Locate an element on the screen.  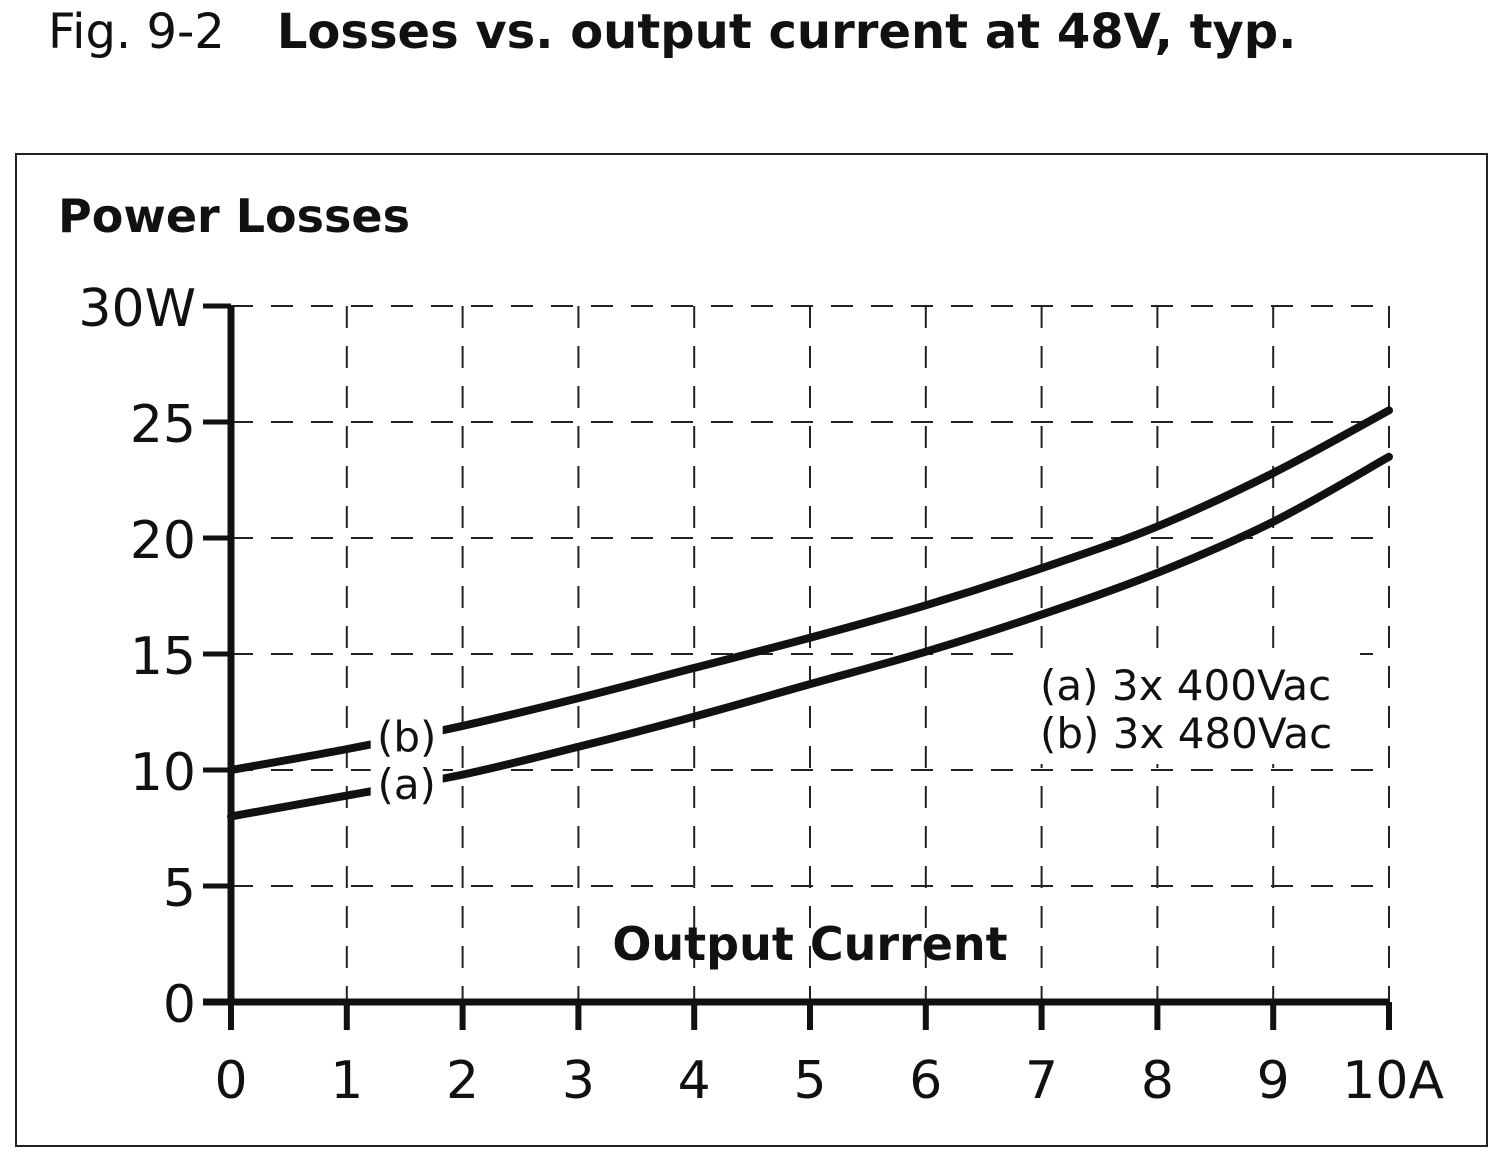
figure-title: Losses vs. output current at 48V, typ. is located at coordinates (786, 32).